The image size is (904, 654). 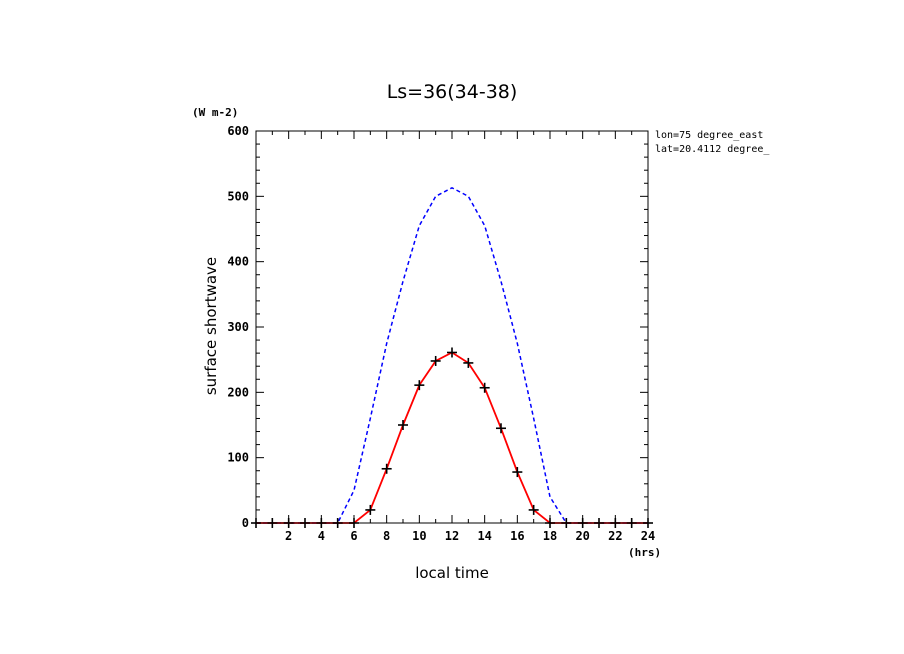 What do you see at coordinates (648, 536) in the screenshot?
I see `x-tick-label: 24` at bounding box center [648, 536].